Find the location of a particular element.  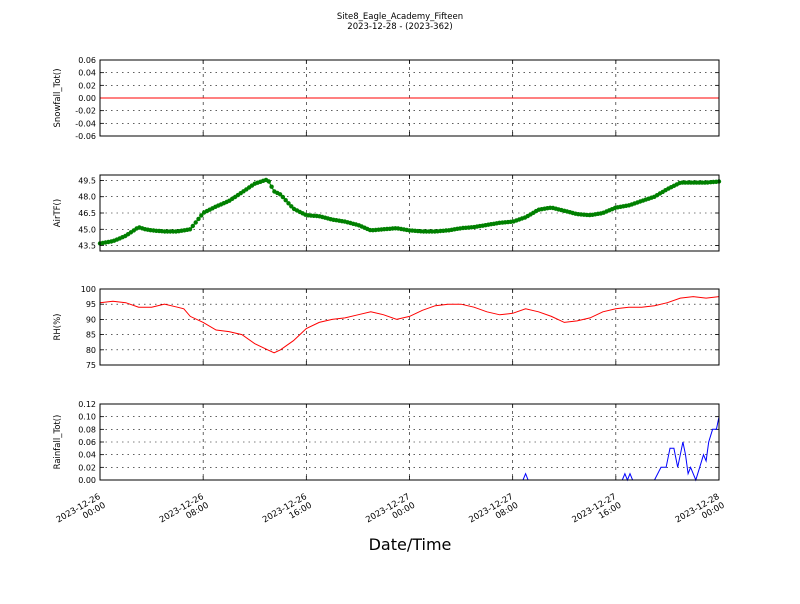

y-tick-label: 49.5 is located at coordinates (87, 180).